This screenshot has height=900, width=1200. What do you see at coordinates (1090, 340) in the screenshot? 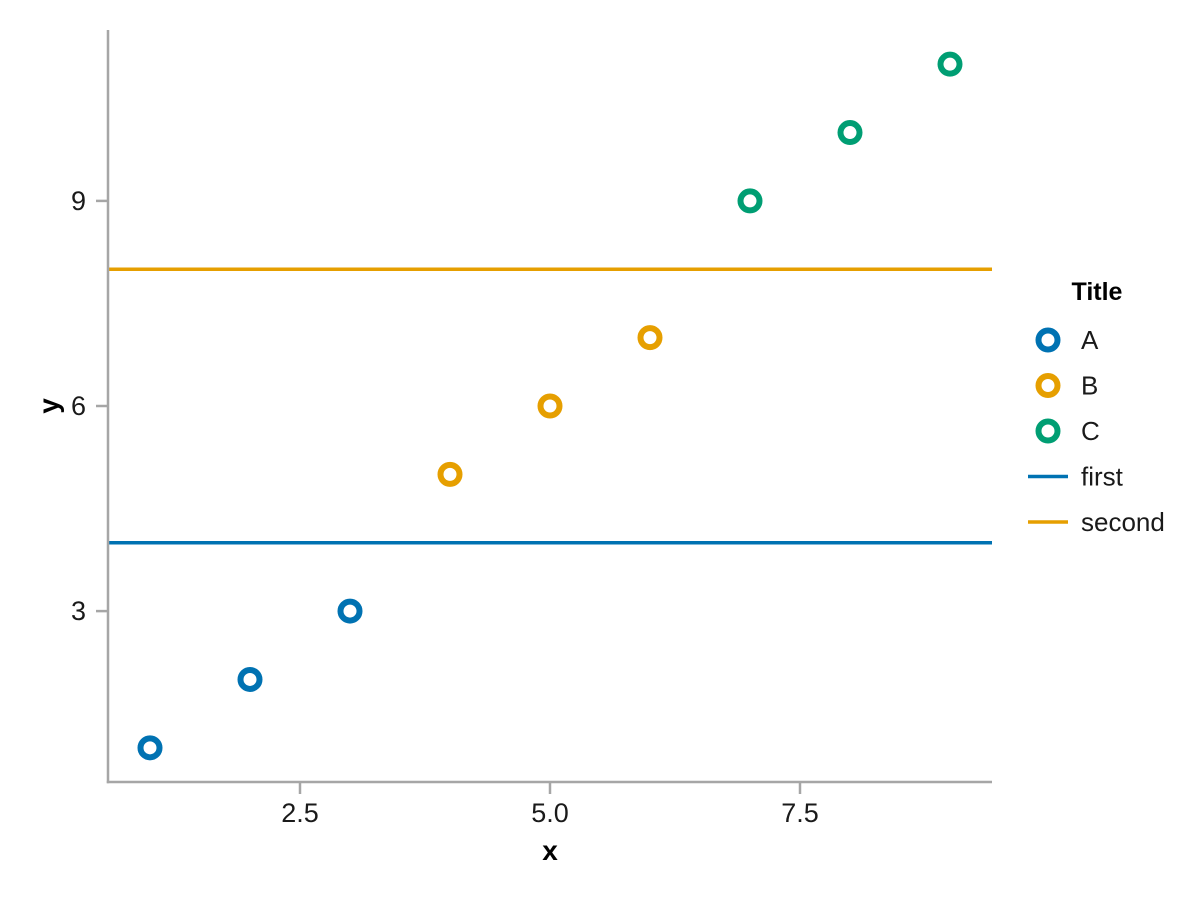
I see `legend-label-A: A` at bounding box center [1090, 340].